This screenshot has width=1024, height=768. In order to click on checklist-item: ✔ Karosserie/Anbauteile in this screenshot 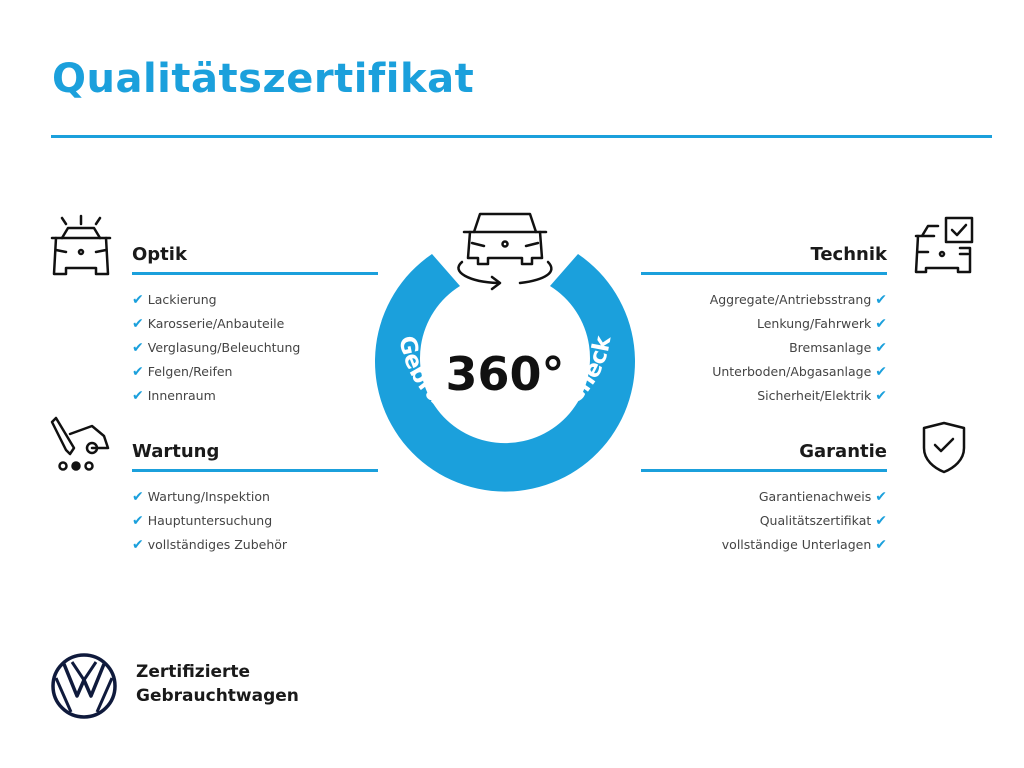, I will do `click(255, 324)`.